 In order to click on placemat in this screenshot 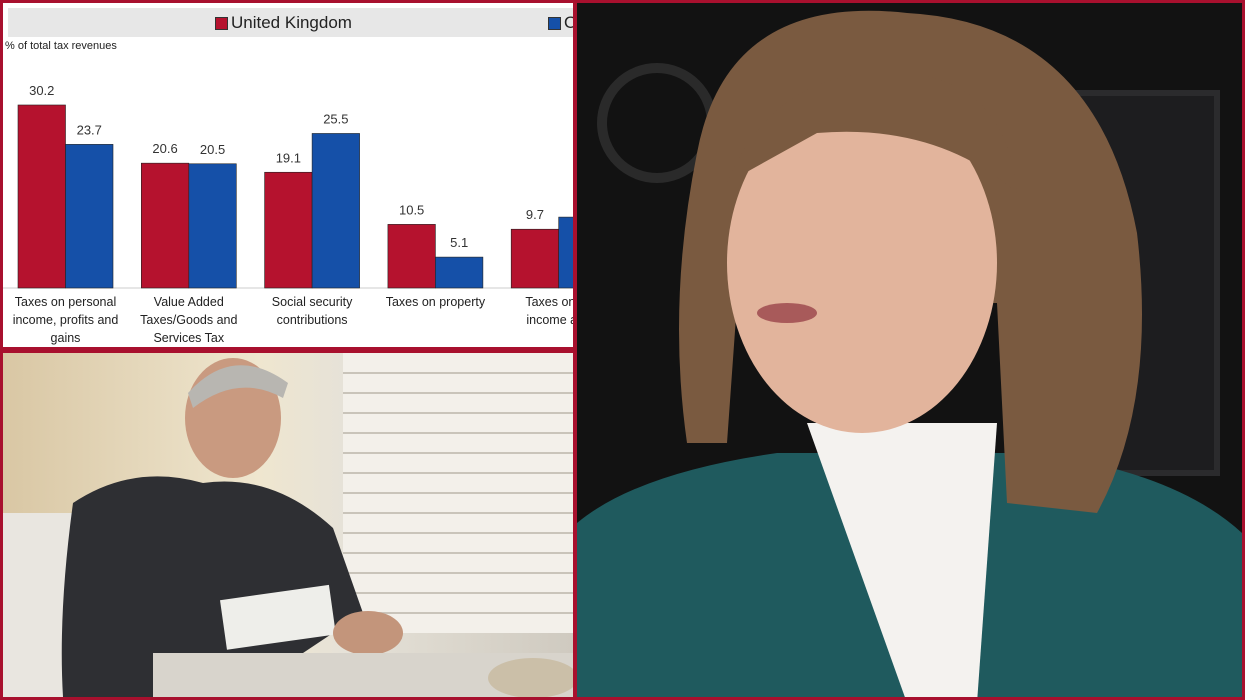, I will do `click(530, 677)`.